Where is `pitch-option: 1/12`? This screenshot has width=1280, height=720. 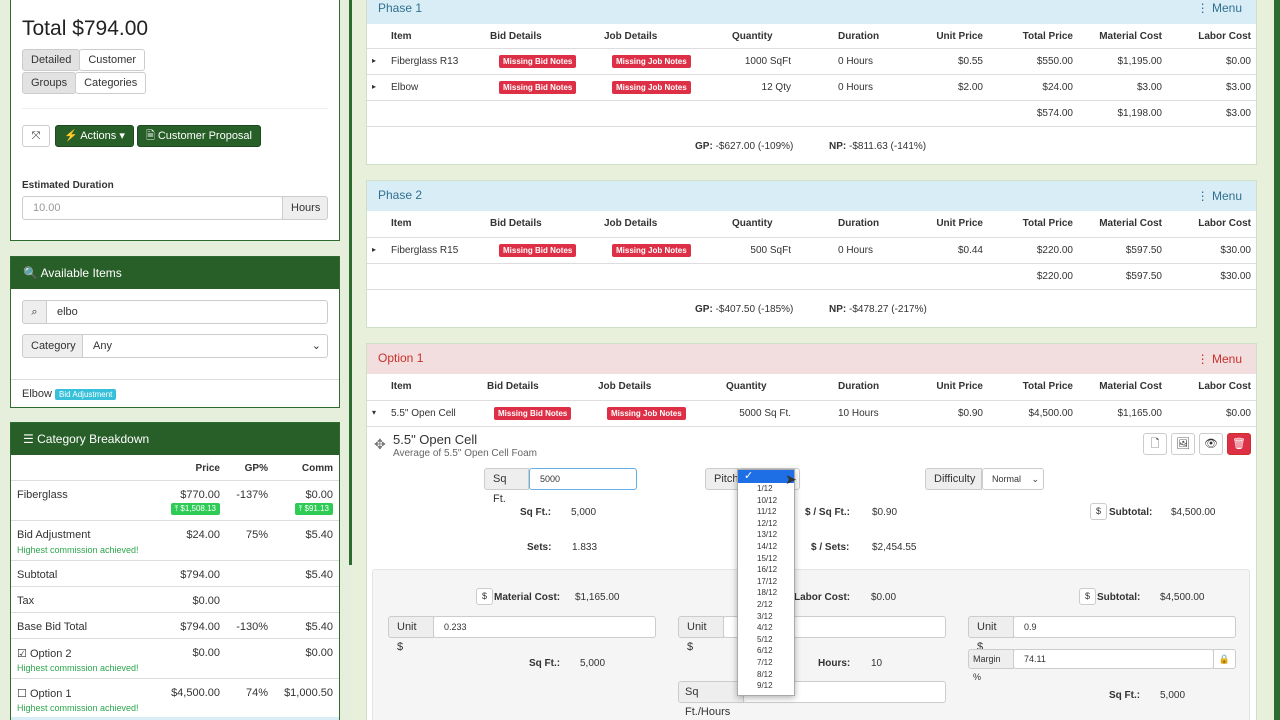 pitch-option: 1/12 is located at coordinates (765, 488).